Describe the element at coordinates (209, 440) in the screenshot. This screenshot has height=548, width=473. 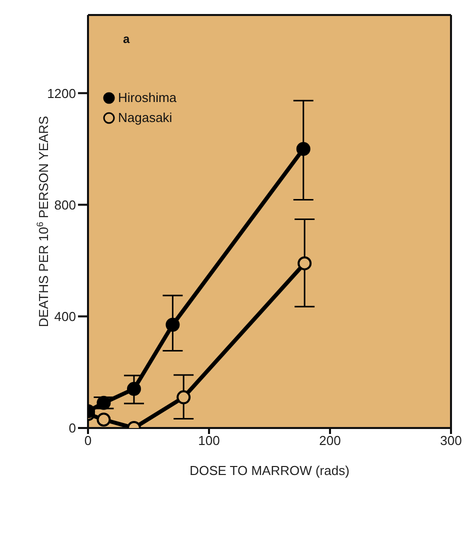
I see `x-tick-label: 100` at that location.